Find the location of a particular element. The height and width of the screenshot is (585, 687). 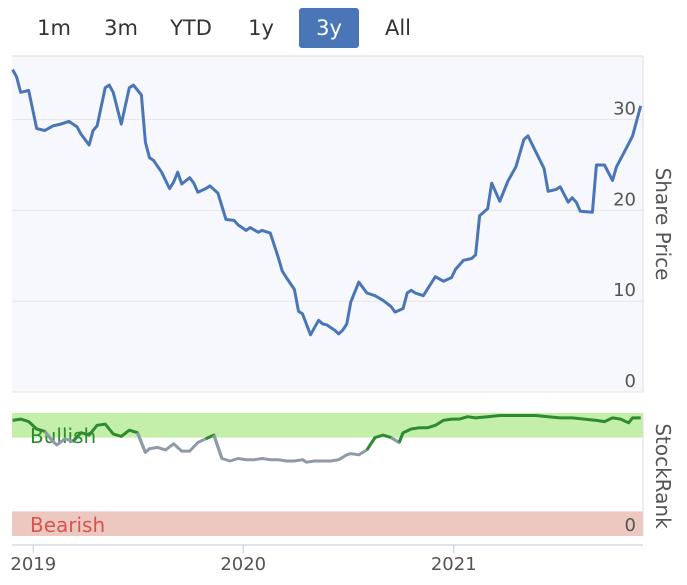

range-button-3m: 3m is located at coordinates (121, 28).